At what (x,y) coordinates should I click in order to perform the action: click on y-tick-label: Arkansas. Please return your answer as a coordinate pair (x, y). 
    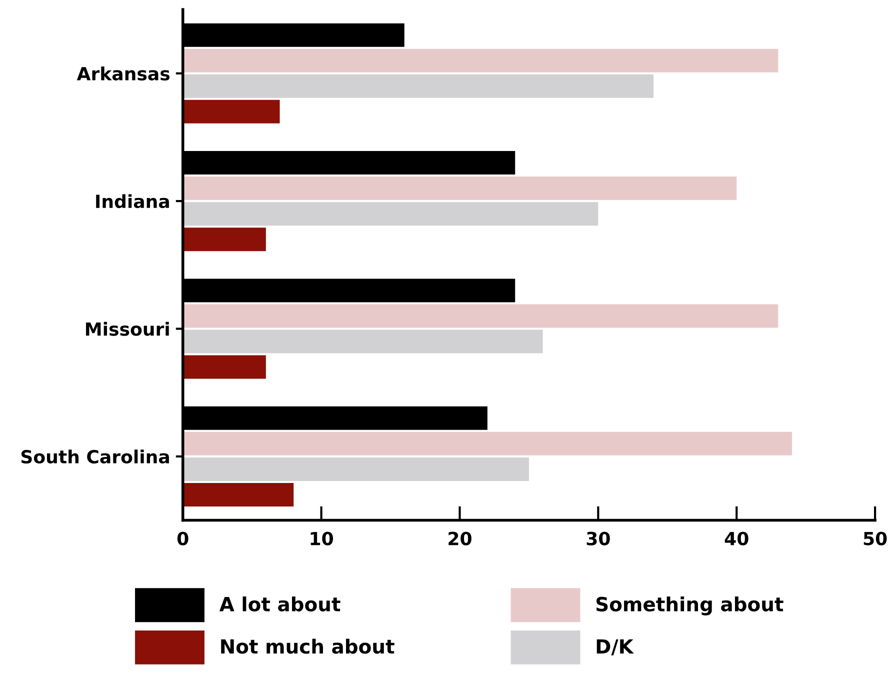
    Looking at the image, I should click on (123, 73).